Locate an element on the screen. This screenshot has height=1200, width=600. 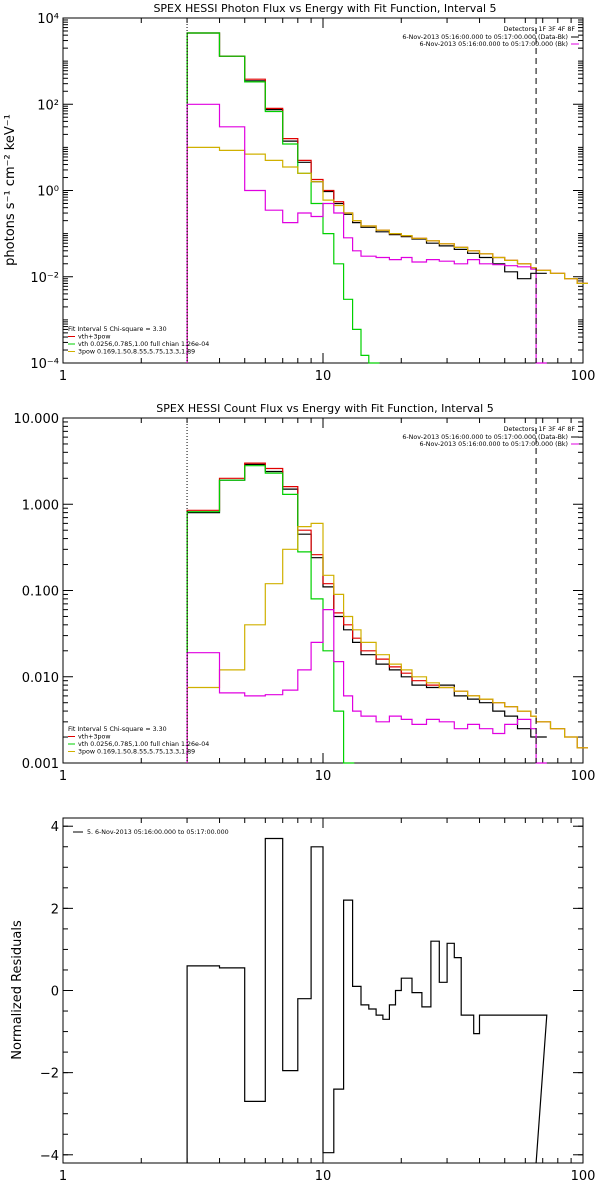
photon-series-vth is located at coordinates (283, 198).